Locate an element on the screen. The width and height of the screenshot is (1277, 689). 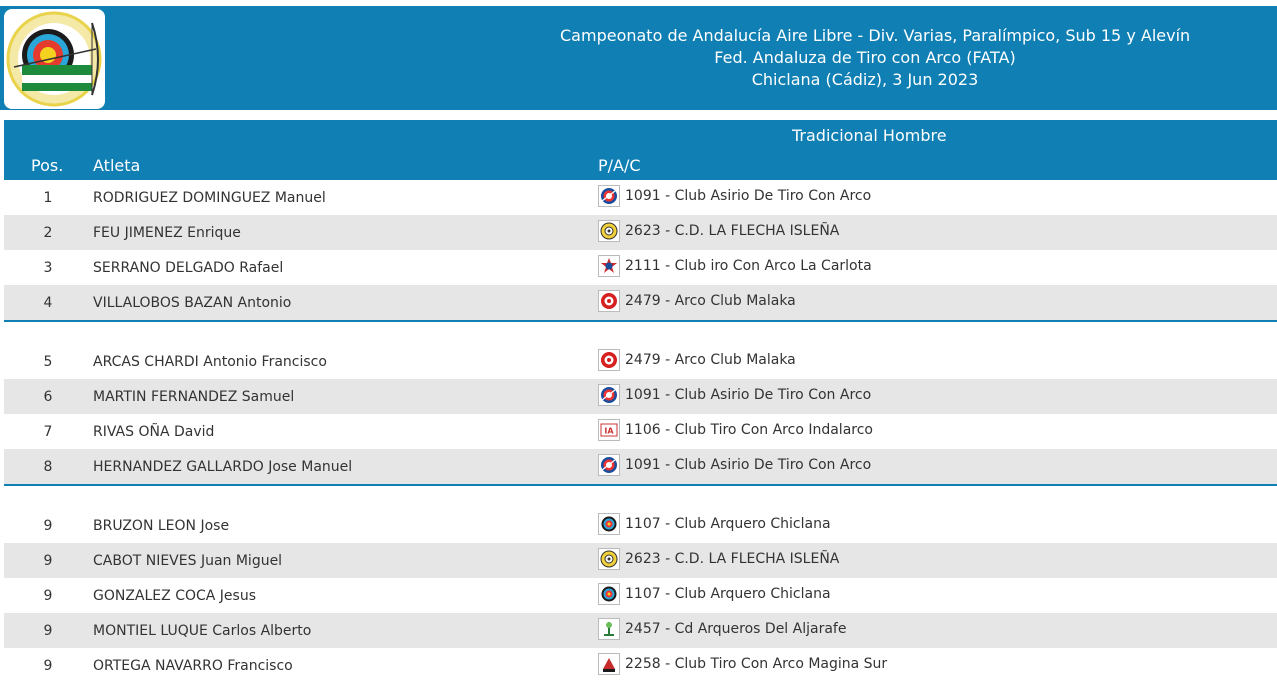
athlete-name: HERNANDEZ GALLARDO Jose Manuel is located at coordinates (223, 467).